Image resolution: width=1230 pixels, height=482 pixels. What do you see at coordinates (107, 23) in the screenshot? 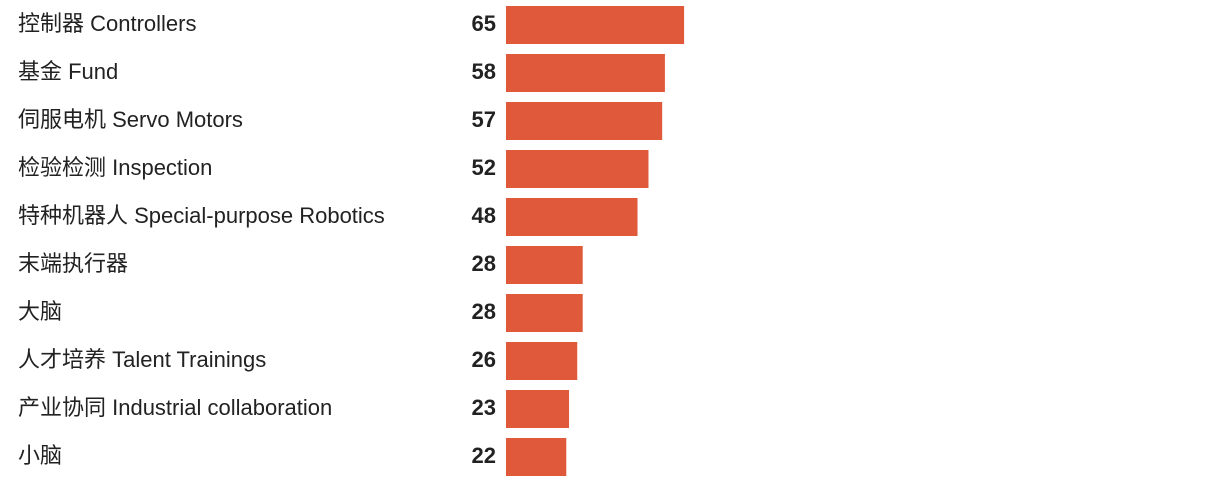
I see `category-label: 控制器 Controllers` at bounding box center [107, 23].